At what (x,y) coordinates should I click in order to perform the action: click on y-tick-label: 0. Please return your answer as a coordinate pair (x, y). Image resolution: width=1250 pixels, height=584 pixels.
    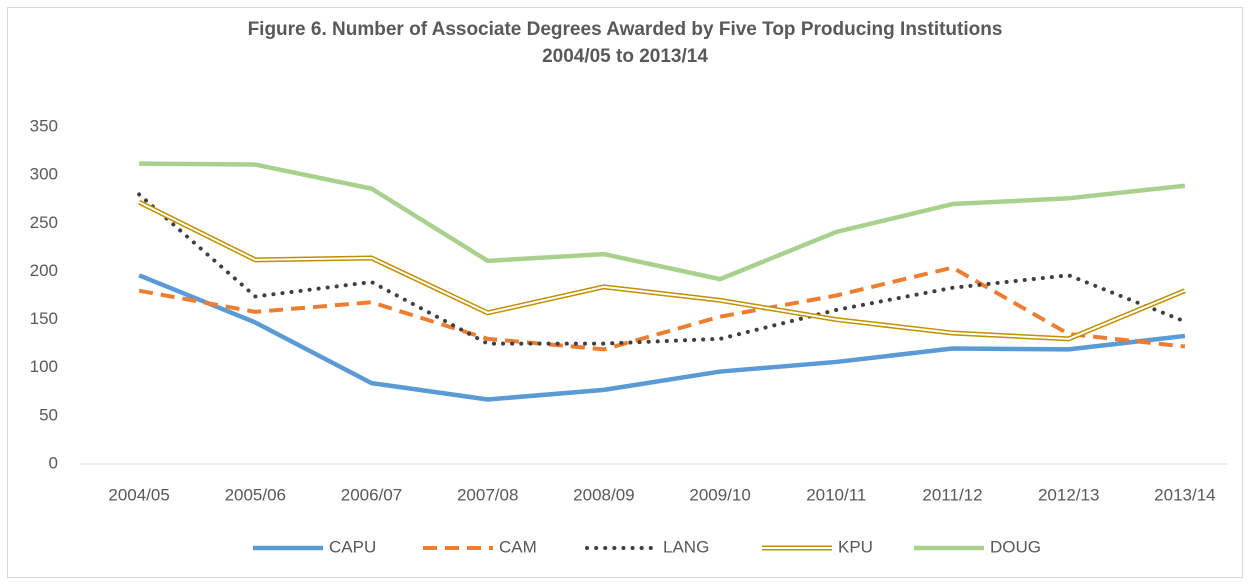
    Looking at the image, I should click on (53, 462).